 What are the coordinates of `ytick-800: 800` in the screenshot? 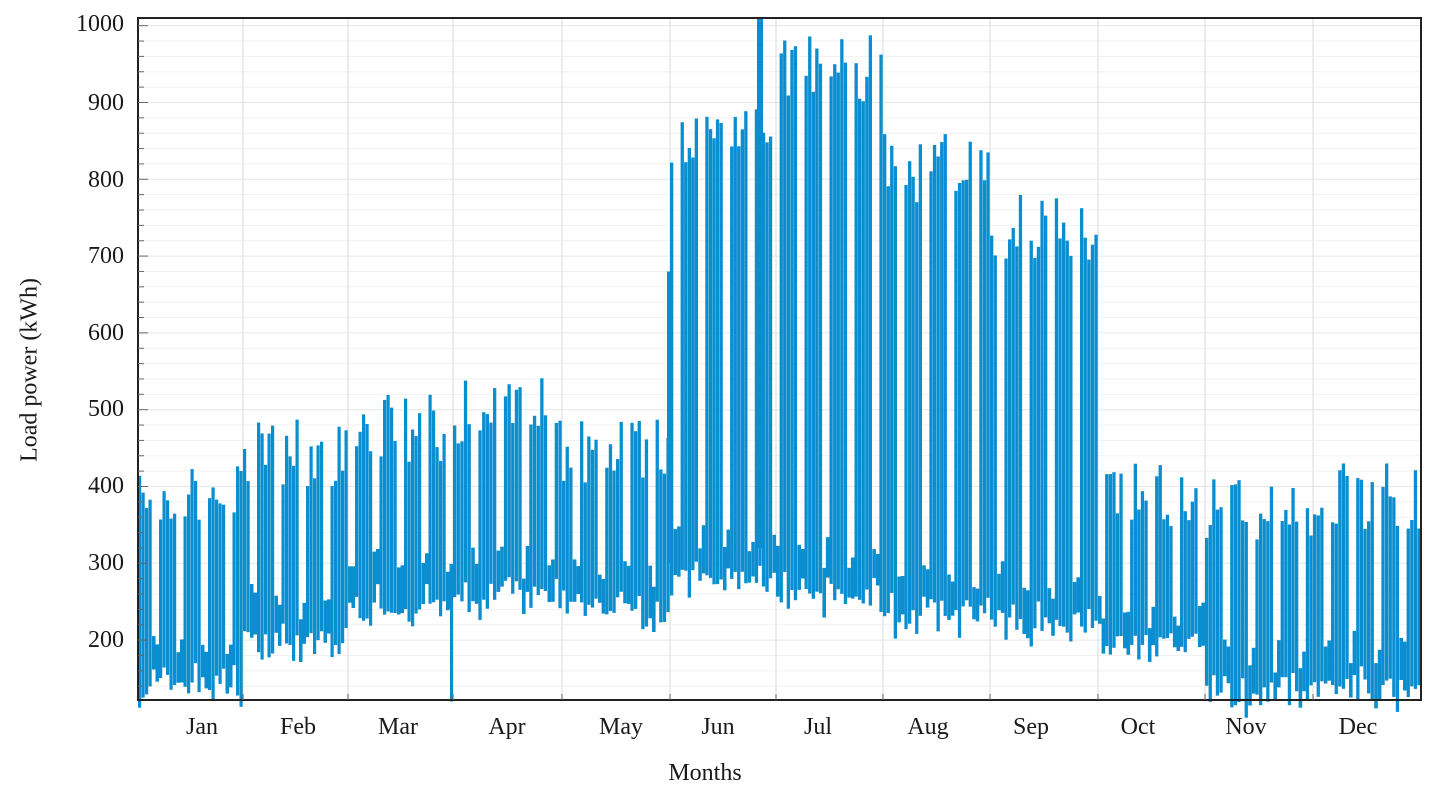 It's located at (106, 180).